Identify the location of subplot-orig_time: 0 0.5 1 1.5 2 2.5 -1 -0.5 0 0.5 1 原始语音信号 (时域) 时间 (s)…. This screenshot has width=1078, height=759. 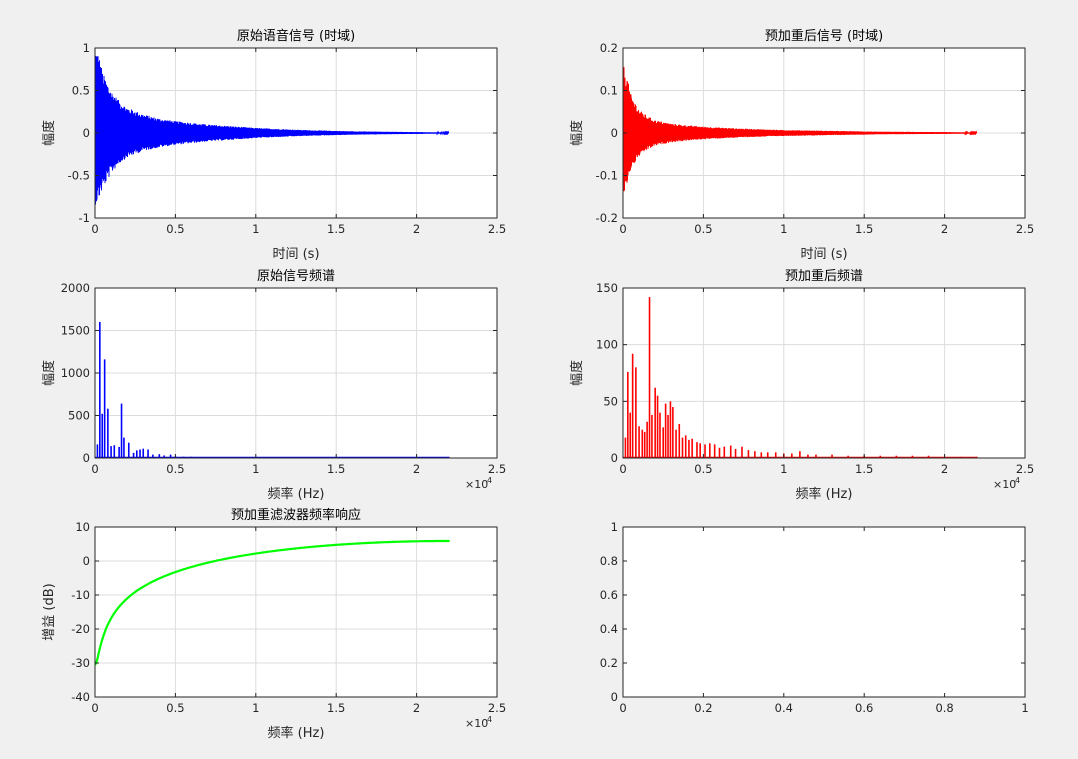
(273, 145).